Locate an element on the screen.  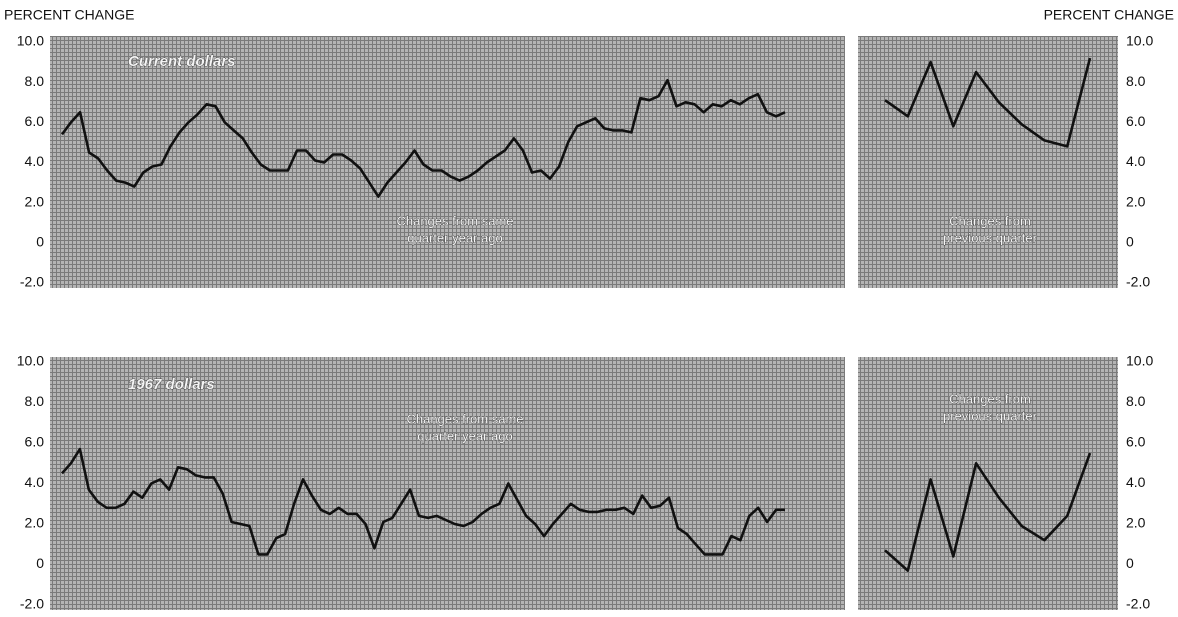
plot-area is located at coordinates (988, 162).